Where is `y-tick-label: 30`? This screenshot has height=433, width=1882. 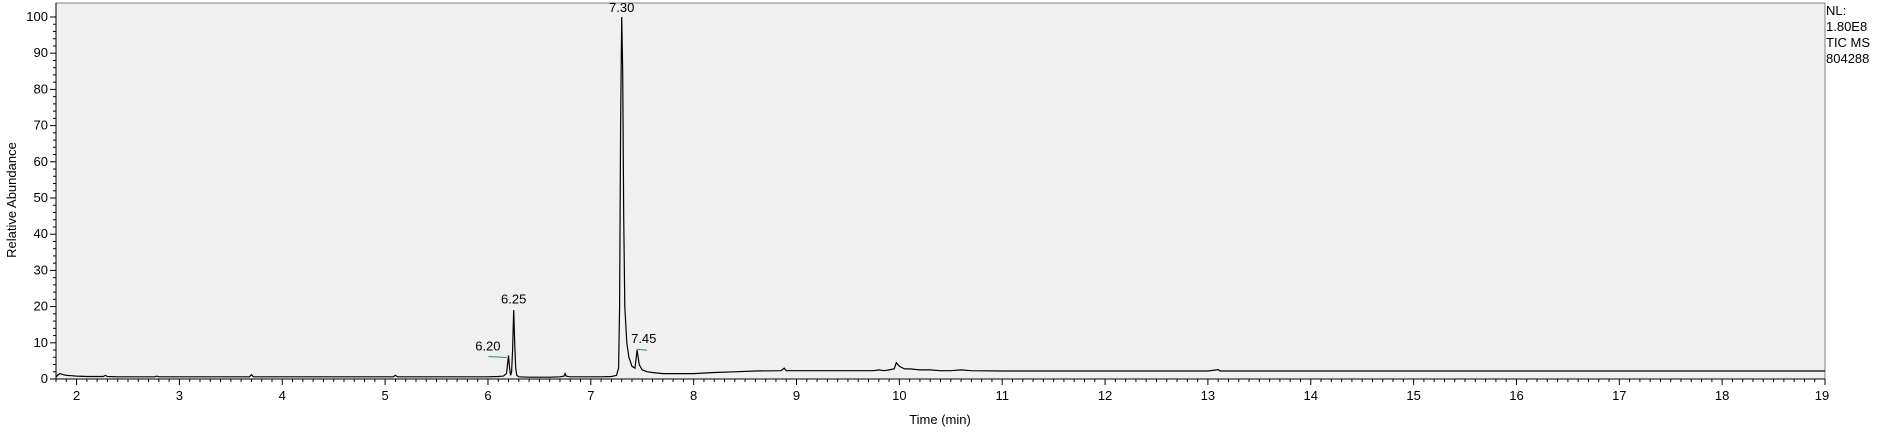
y-tick-label: 30 is located at coordinates (41, 269).